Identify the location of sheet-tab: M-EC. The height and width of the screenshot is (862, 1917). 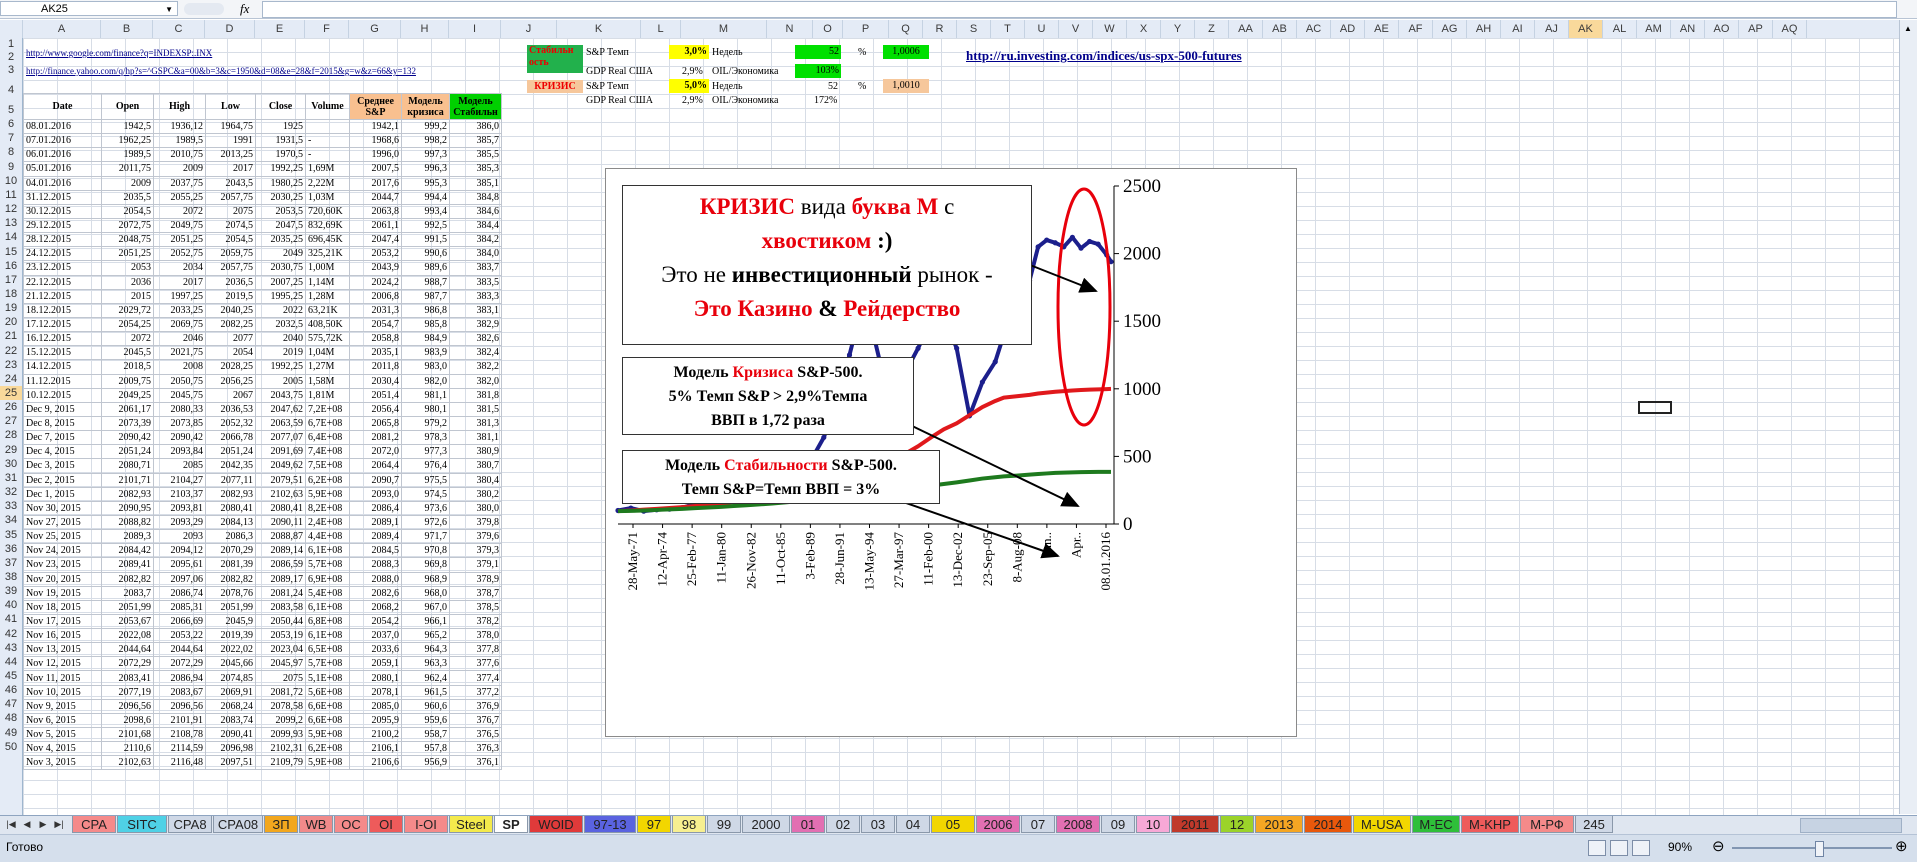
(1436, 824).